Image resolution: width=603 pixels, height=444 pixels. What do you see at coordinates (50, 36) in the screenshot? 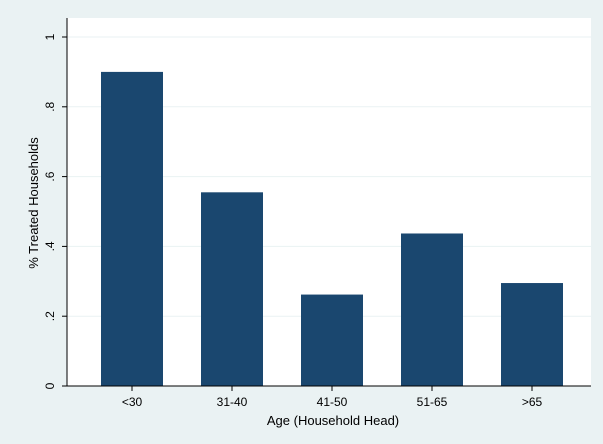
I see `y-tick-label: 1` at bounding box center [50, 36].